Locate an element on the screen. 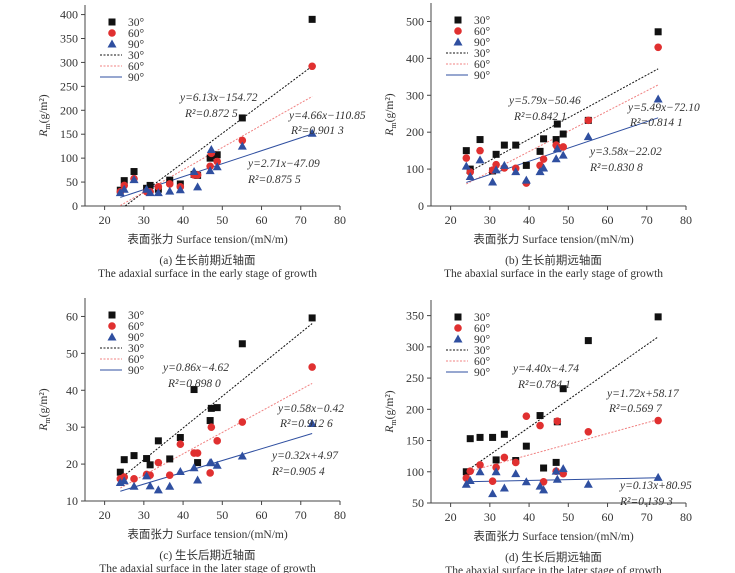 Image resolution: width=735 pixels, height=573 pixels. fit-equation: y=0.13x+80.95 is located at coordinates (655, 486).